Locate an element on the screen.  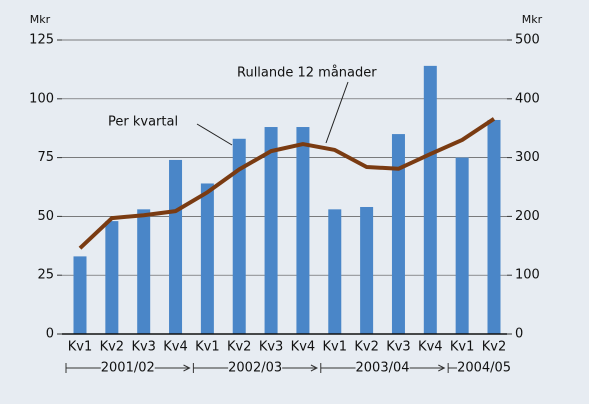
y-tick-label: 0 is located at coordinates (50, 334).